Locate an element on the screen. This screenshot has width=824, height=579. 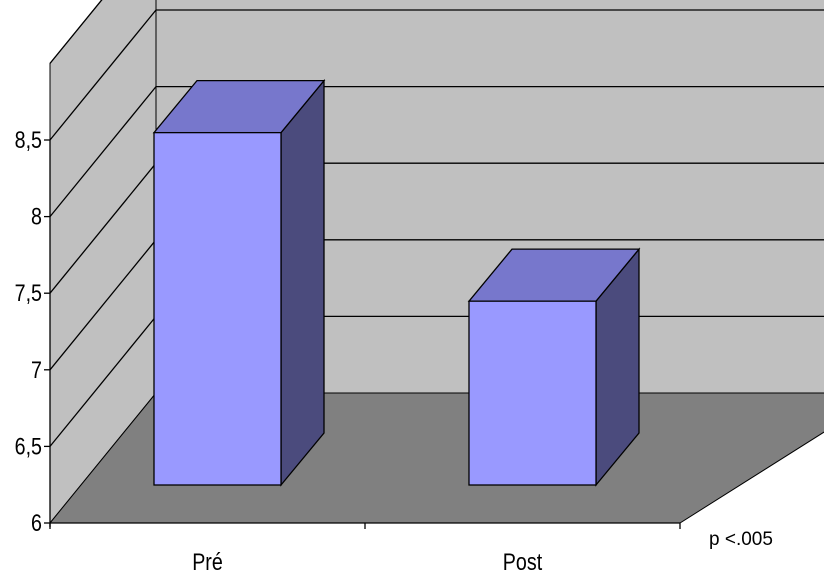
significance-annotation: p <.005 is located at coordinates (741, 539).